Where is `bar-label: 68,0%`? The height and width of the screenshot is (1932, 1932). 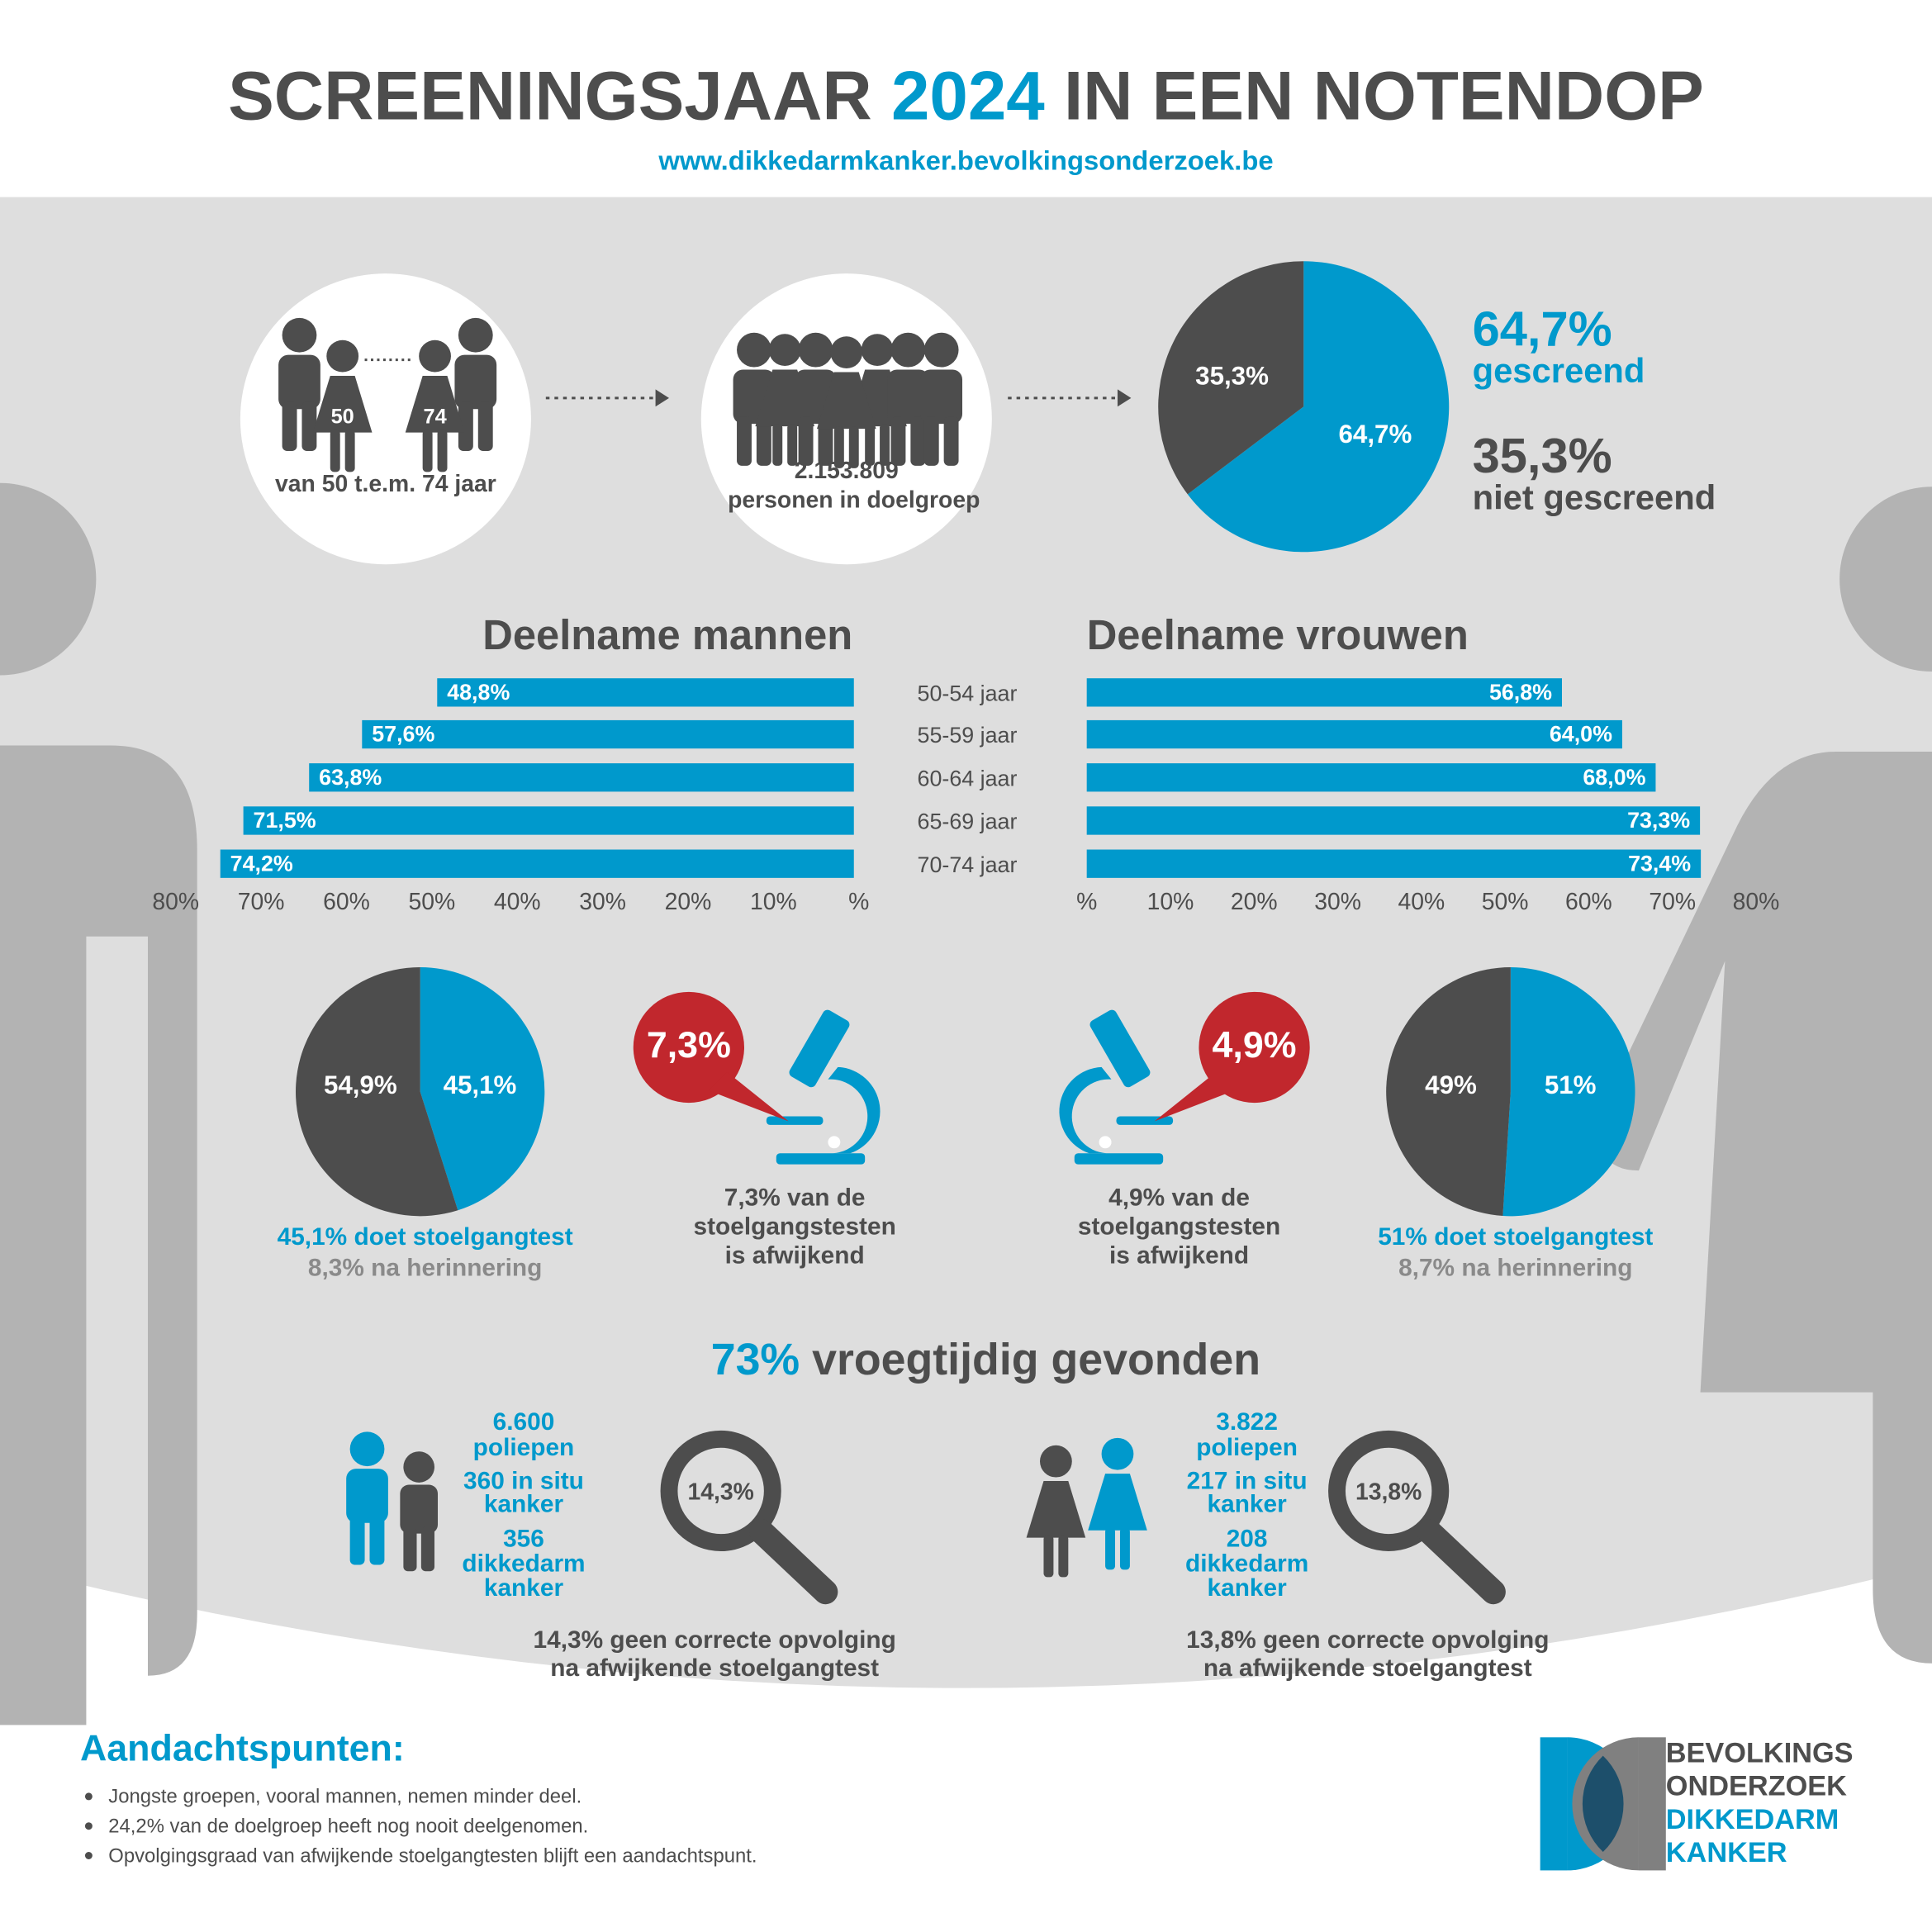 bar-label: 68,0% is located at coordinates (1614, 778).